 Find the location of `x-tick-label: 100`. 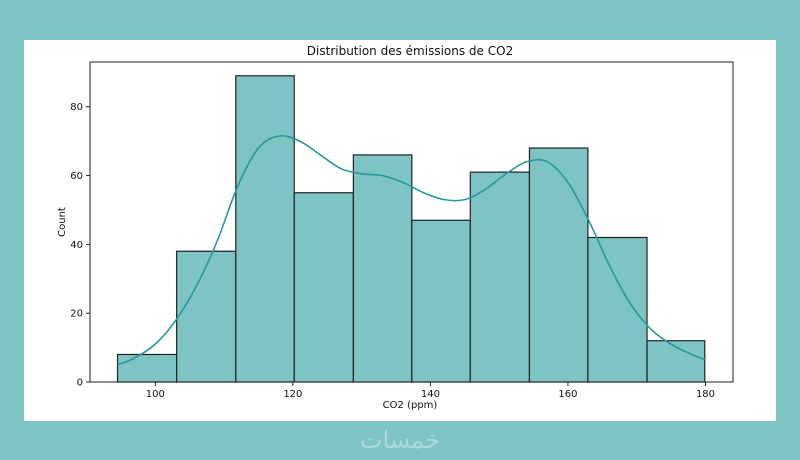

x-tick-label: 100 is located at coordinates (155, 394).